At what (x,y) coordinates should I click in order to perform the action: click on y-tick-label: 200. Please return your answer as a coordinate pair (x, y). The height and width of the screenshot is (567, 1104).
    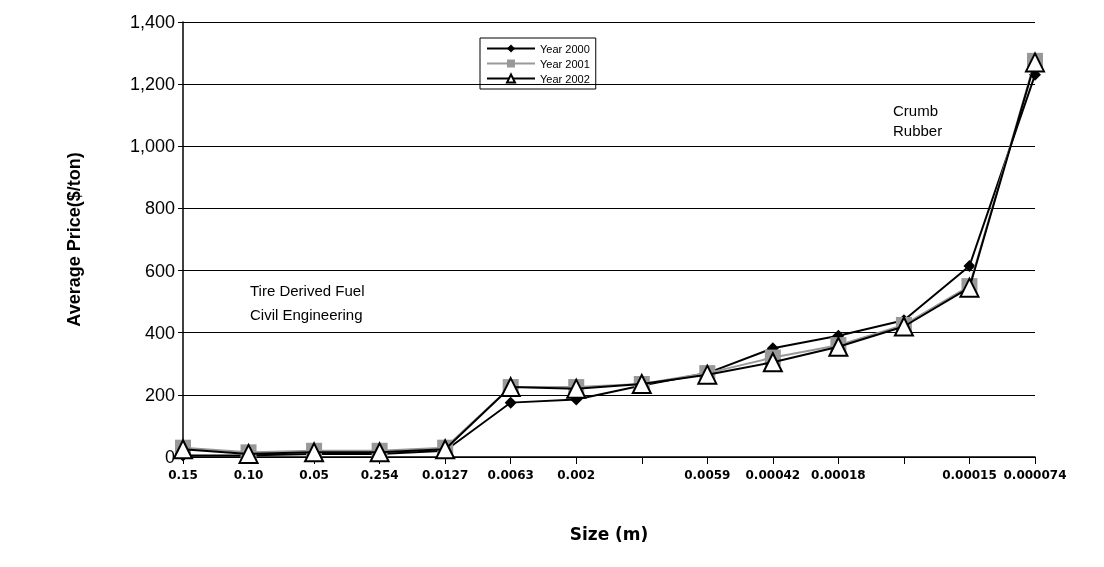
    Looking at the image, I should click on (159, 394).